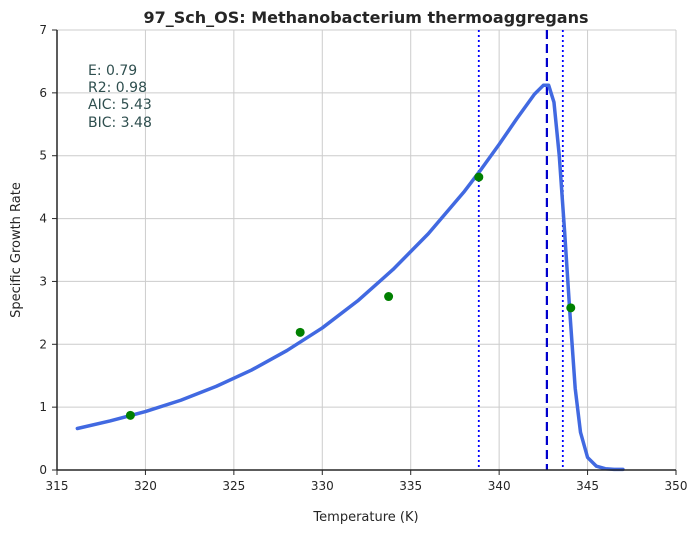  I want to click on fit-statistics: E: 0.79 R2: 0.98 AIC: 5.43 BIC: 3.48, so click(120, 97).